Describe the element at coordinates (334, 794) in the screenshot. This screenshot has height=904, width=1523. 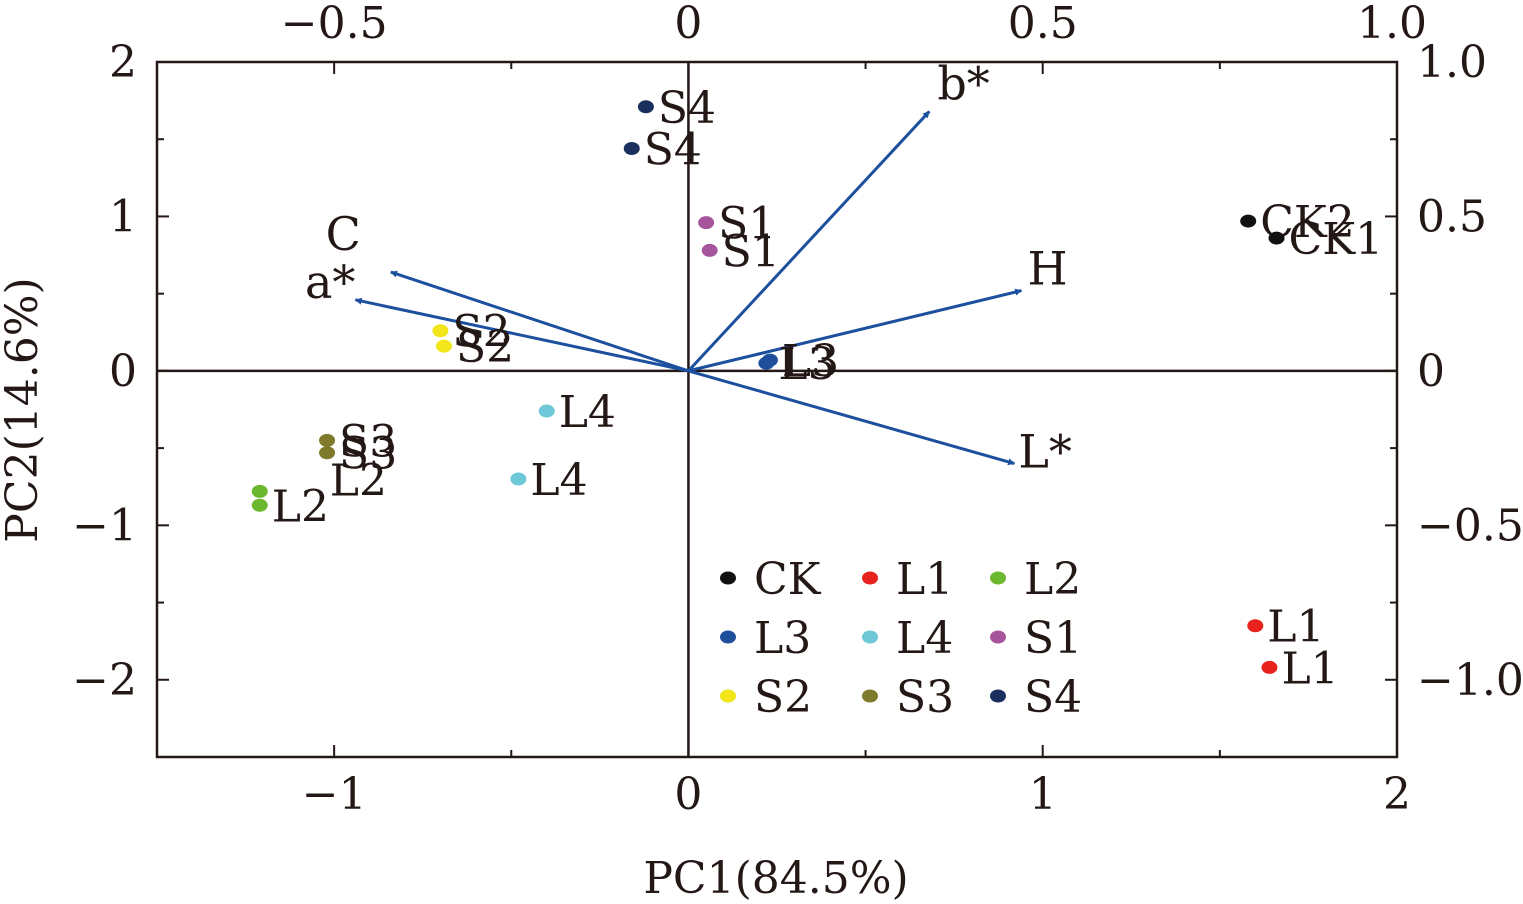
I see `x-tick-label: −1` at that location.